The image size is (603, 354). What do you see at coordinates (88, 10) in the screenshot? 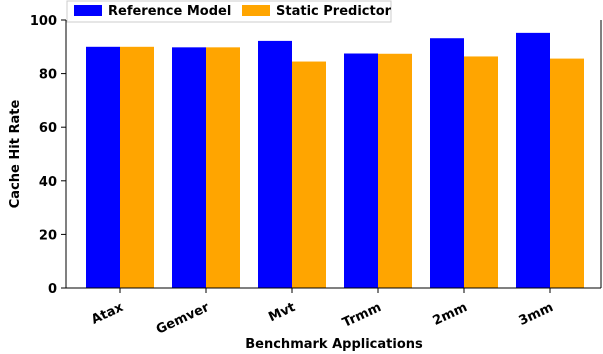
I see `legend-swatch-reference-model` at bounding box center [88, 10].